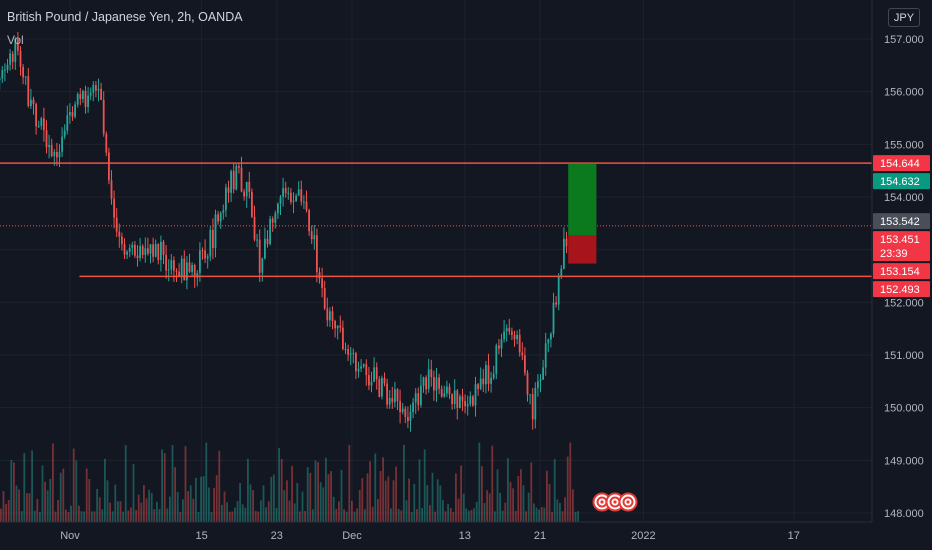 The image size is (932, 550). I want to click on y-tick-label: 155.000, so click(904, 145).